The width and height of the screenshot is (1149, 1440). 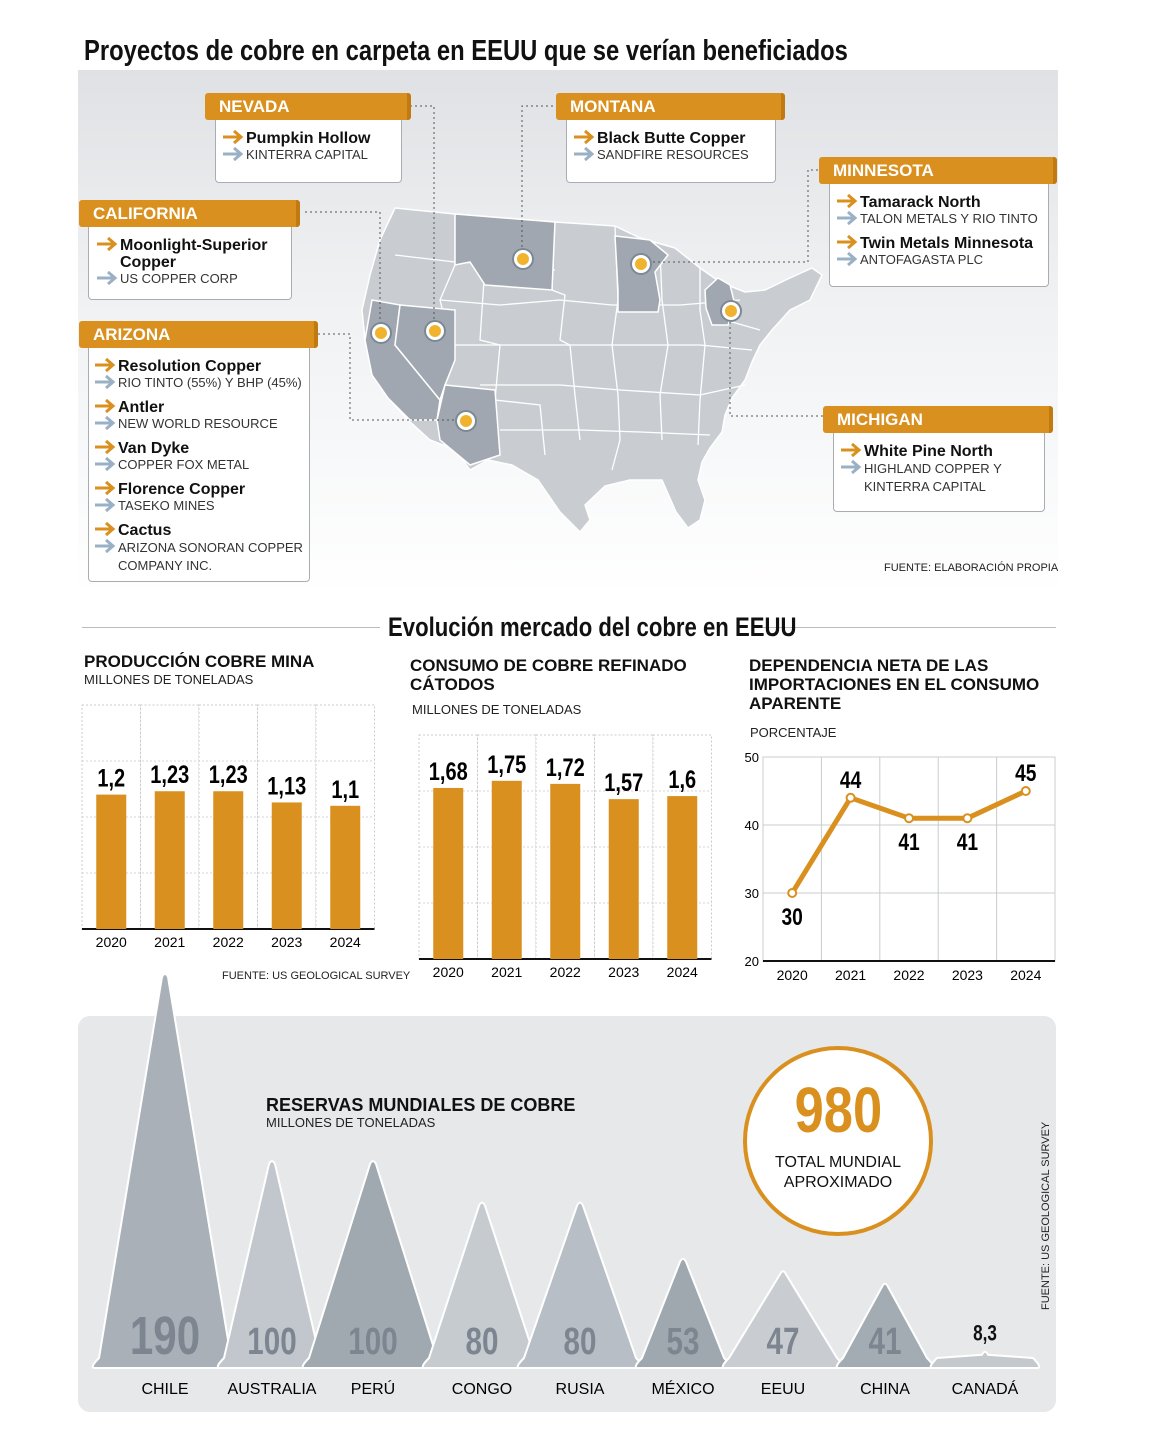 What do you see at coordinates (184, 464) in the screenshot?
I see `project-company: COPPER FOX METAL` at bounding box center [184, 464].